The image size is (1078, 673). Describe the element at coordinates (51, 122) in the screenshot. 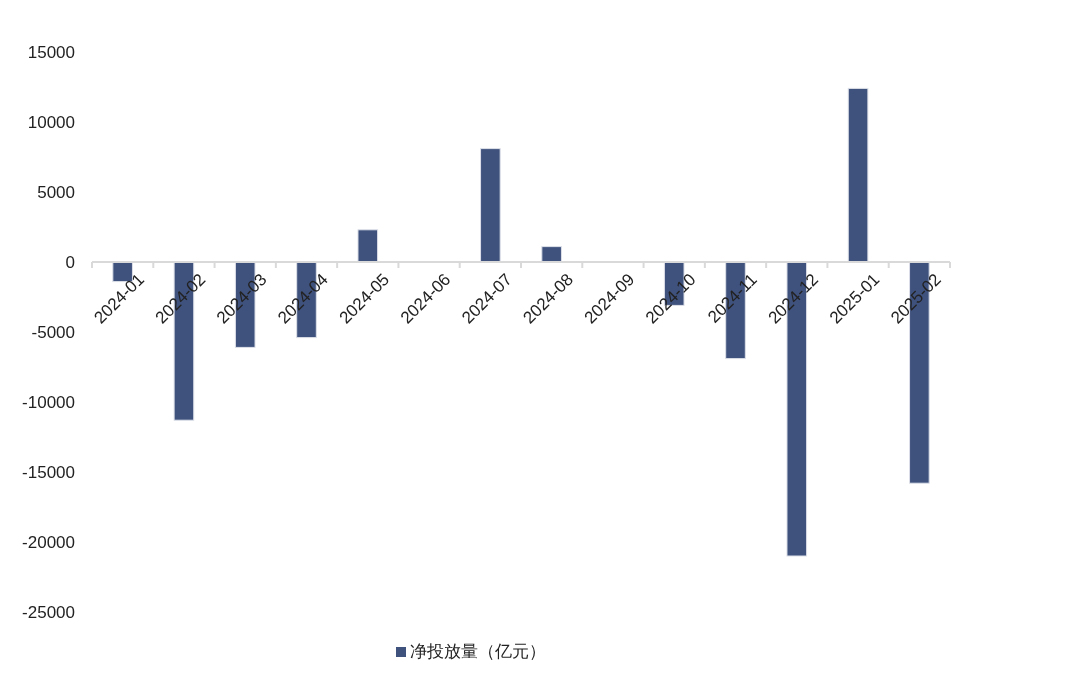

I see `y-tick-label: 10000` at that location.